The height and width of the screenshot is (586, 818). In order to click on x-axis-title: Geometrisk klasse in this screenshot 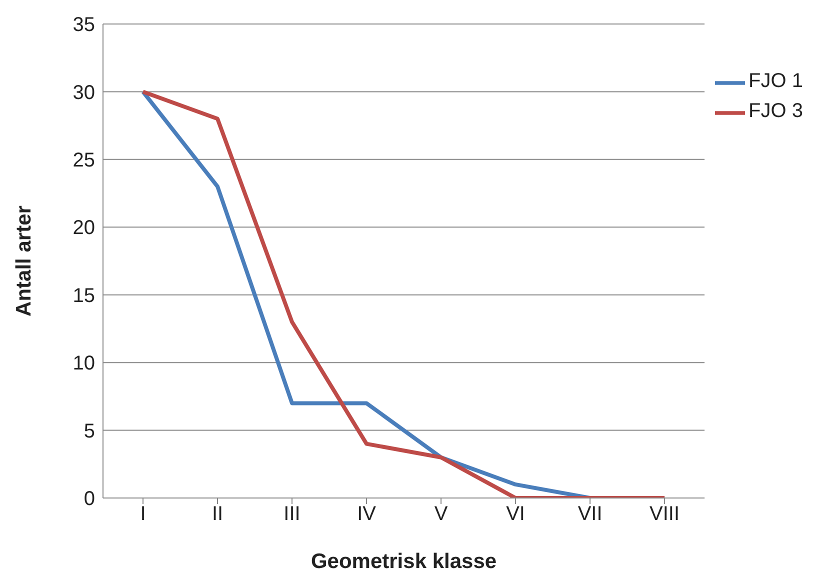, I will do `click(403, 561)`.